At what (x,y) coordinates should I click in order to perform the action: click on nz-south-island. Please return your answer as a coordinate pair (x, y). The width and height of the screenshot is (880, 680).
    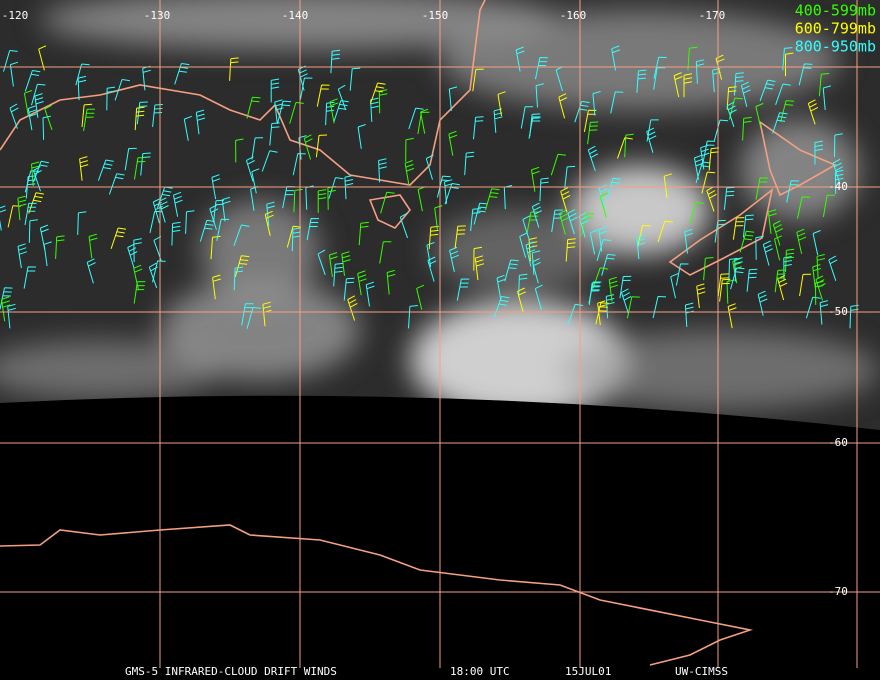
    Looking at the image, I should click on (721, 232).